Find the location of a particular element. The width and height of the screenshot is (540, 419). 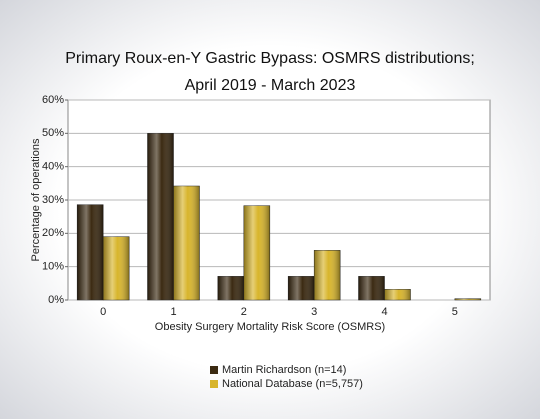

x-tick-label: 4 is located at coordinates (384, 312).